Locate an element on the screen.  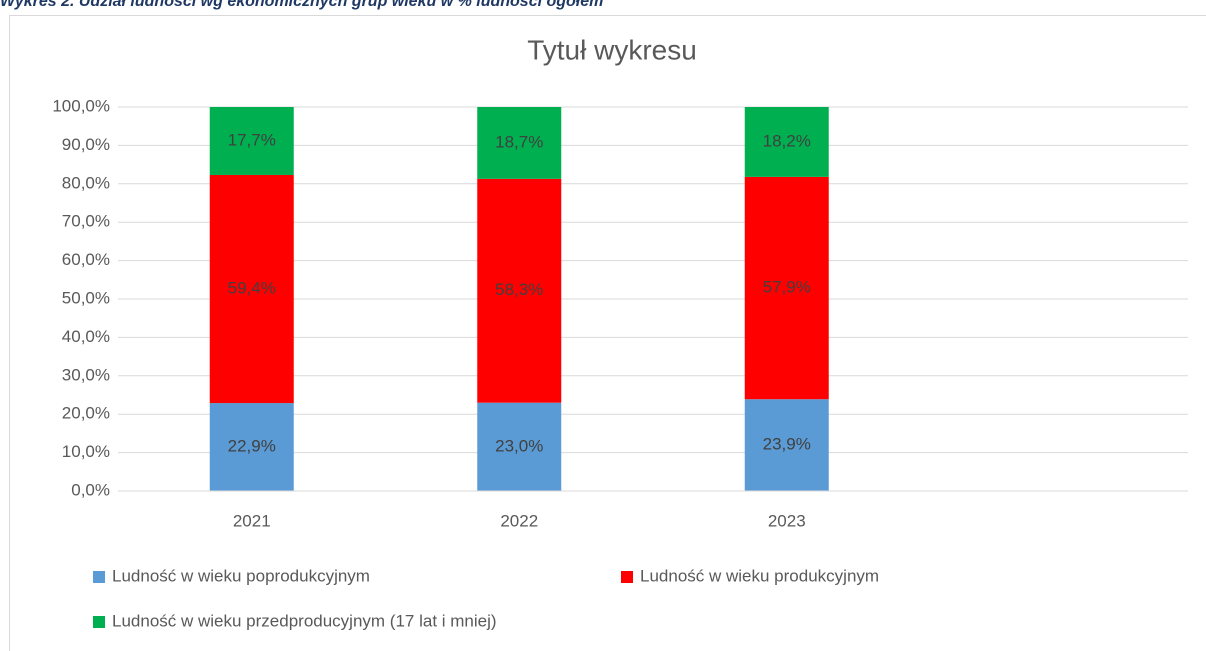
heading-bg is located at coordinates (425, 7).